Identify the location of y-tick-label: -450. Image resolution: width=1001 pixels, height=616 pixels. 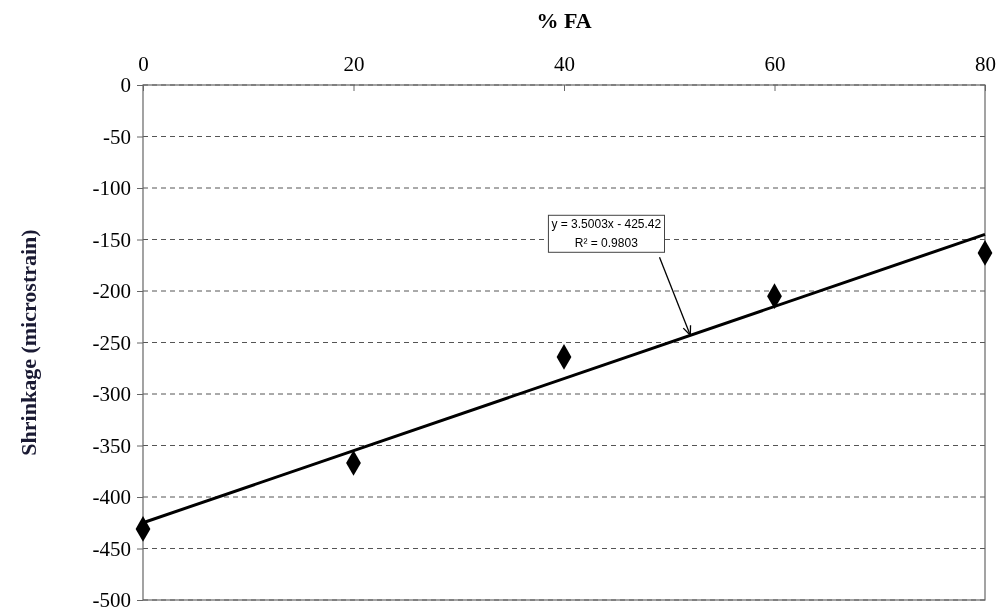
(111, 548).